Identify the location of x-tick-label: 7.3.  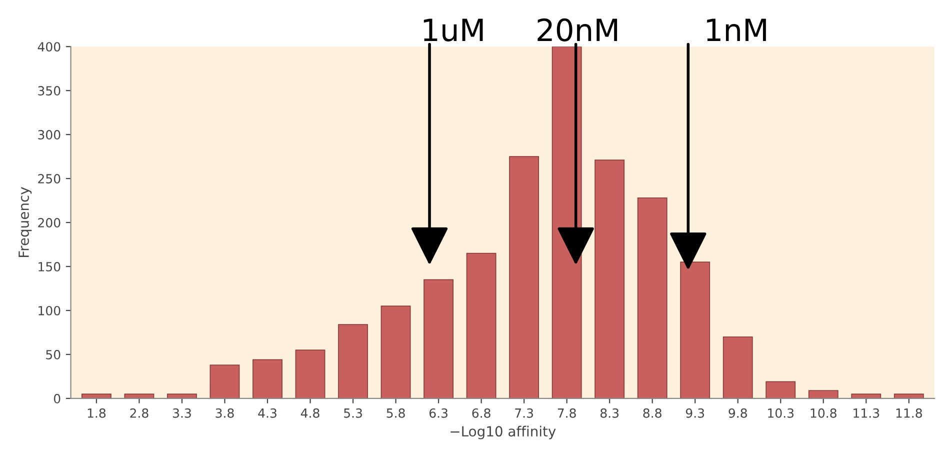
(524, 413).